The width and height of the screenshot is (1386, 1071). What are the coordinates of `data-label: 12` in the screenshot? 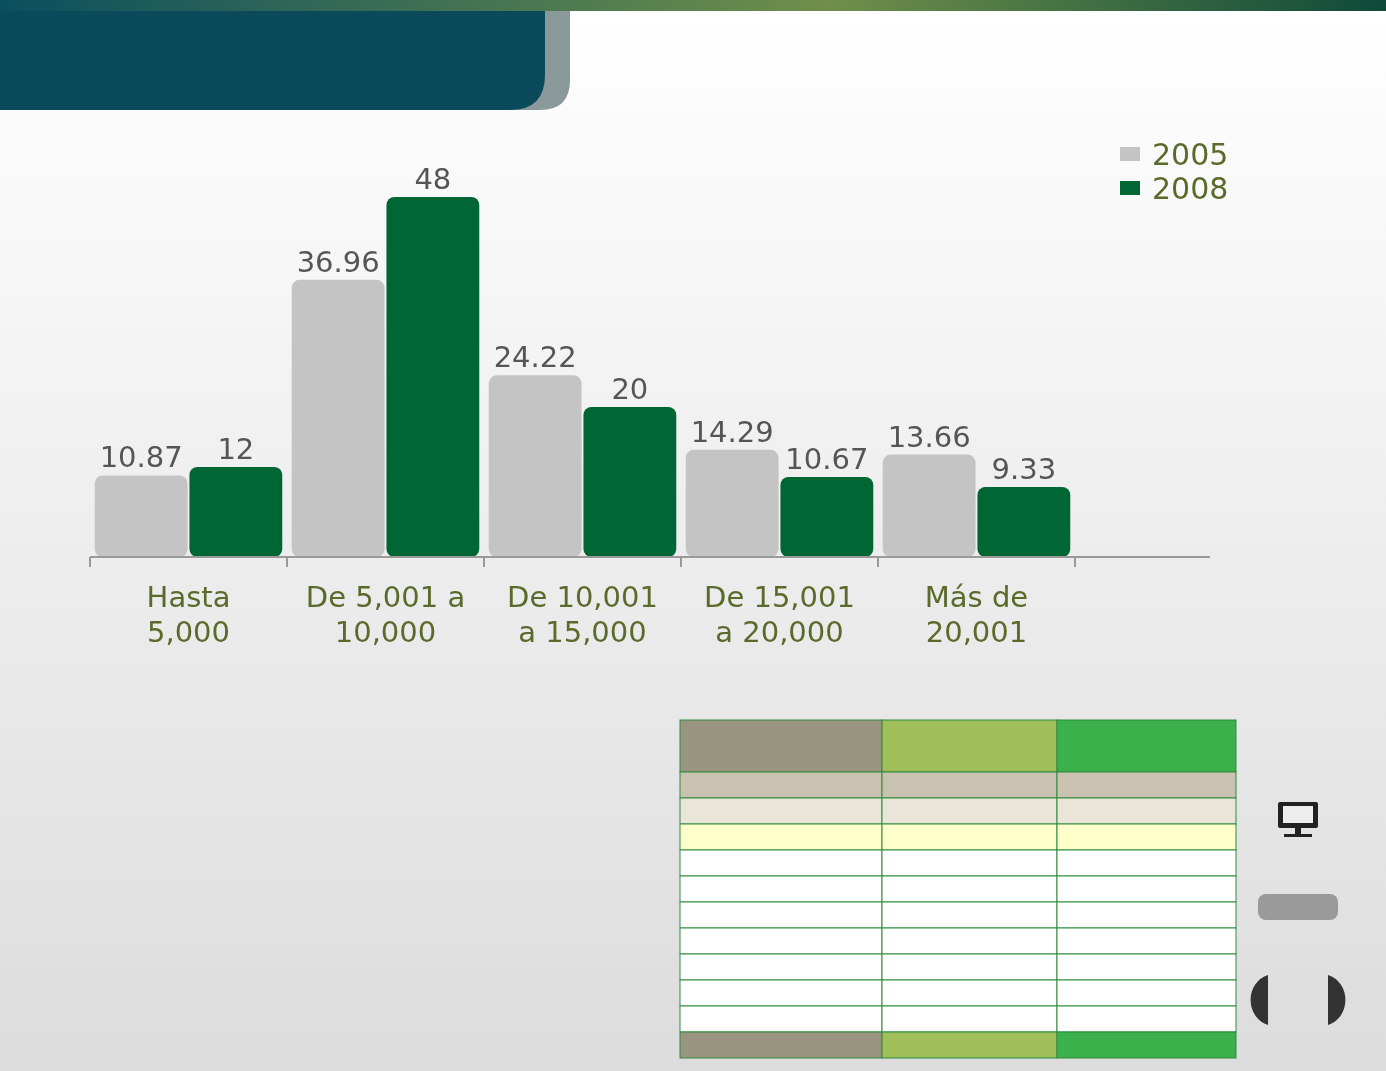 It's located at (236, 449).